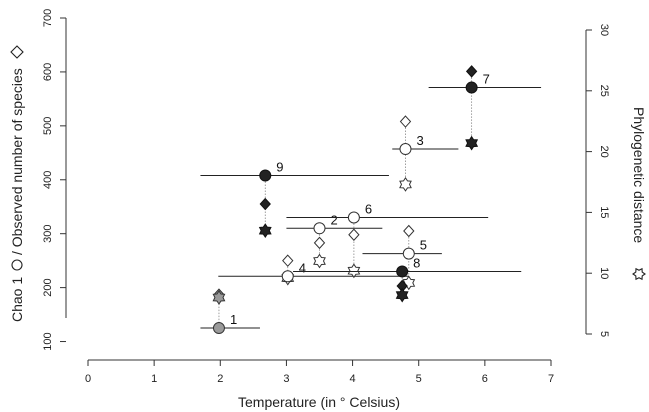 This screenshot has height=412, width=649. I want to click on site-label: 5, so click(423, 245).